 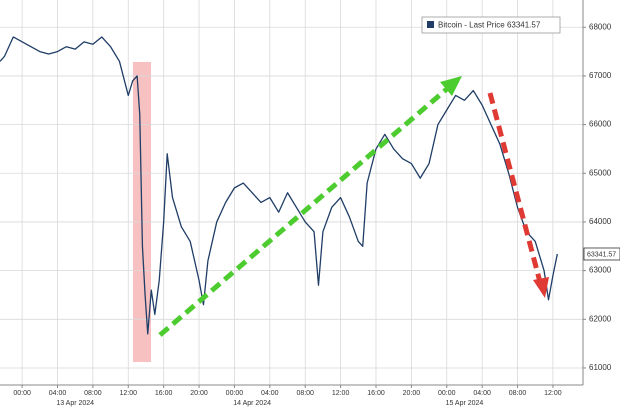 I want to click on date-label: 13 Apr 2024, so click(x=75, y=403).